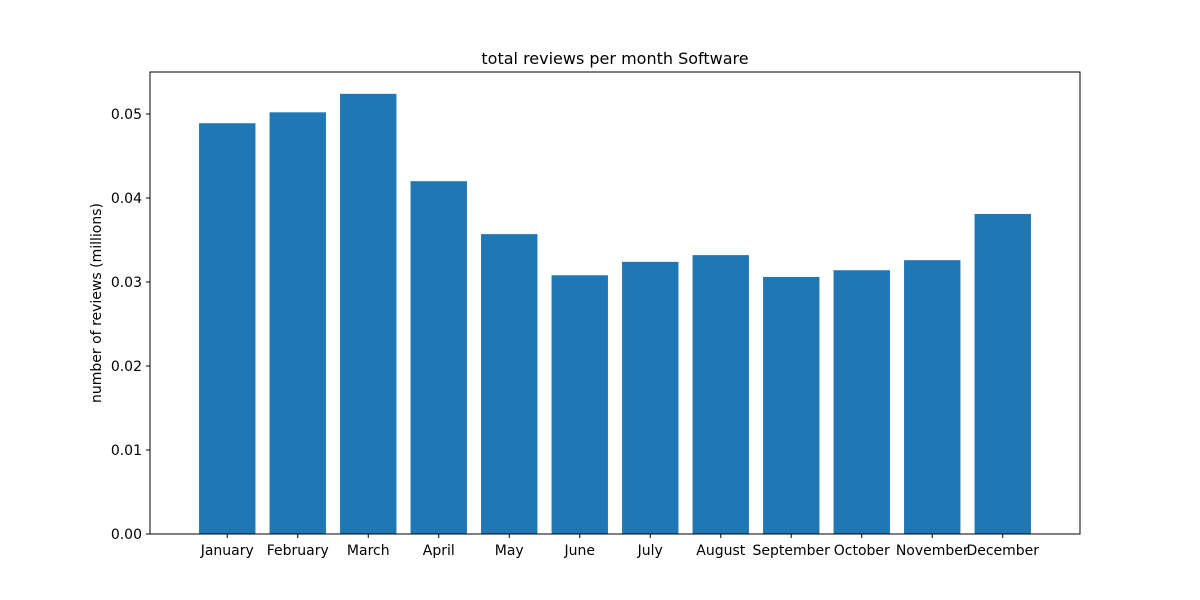 This screenshot has width=1200, height=600. Describe the element at coordinates (509, 551) in the screenshot. I see `x-tick-label-may: May` at that location.